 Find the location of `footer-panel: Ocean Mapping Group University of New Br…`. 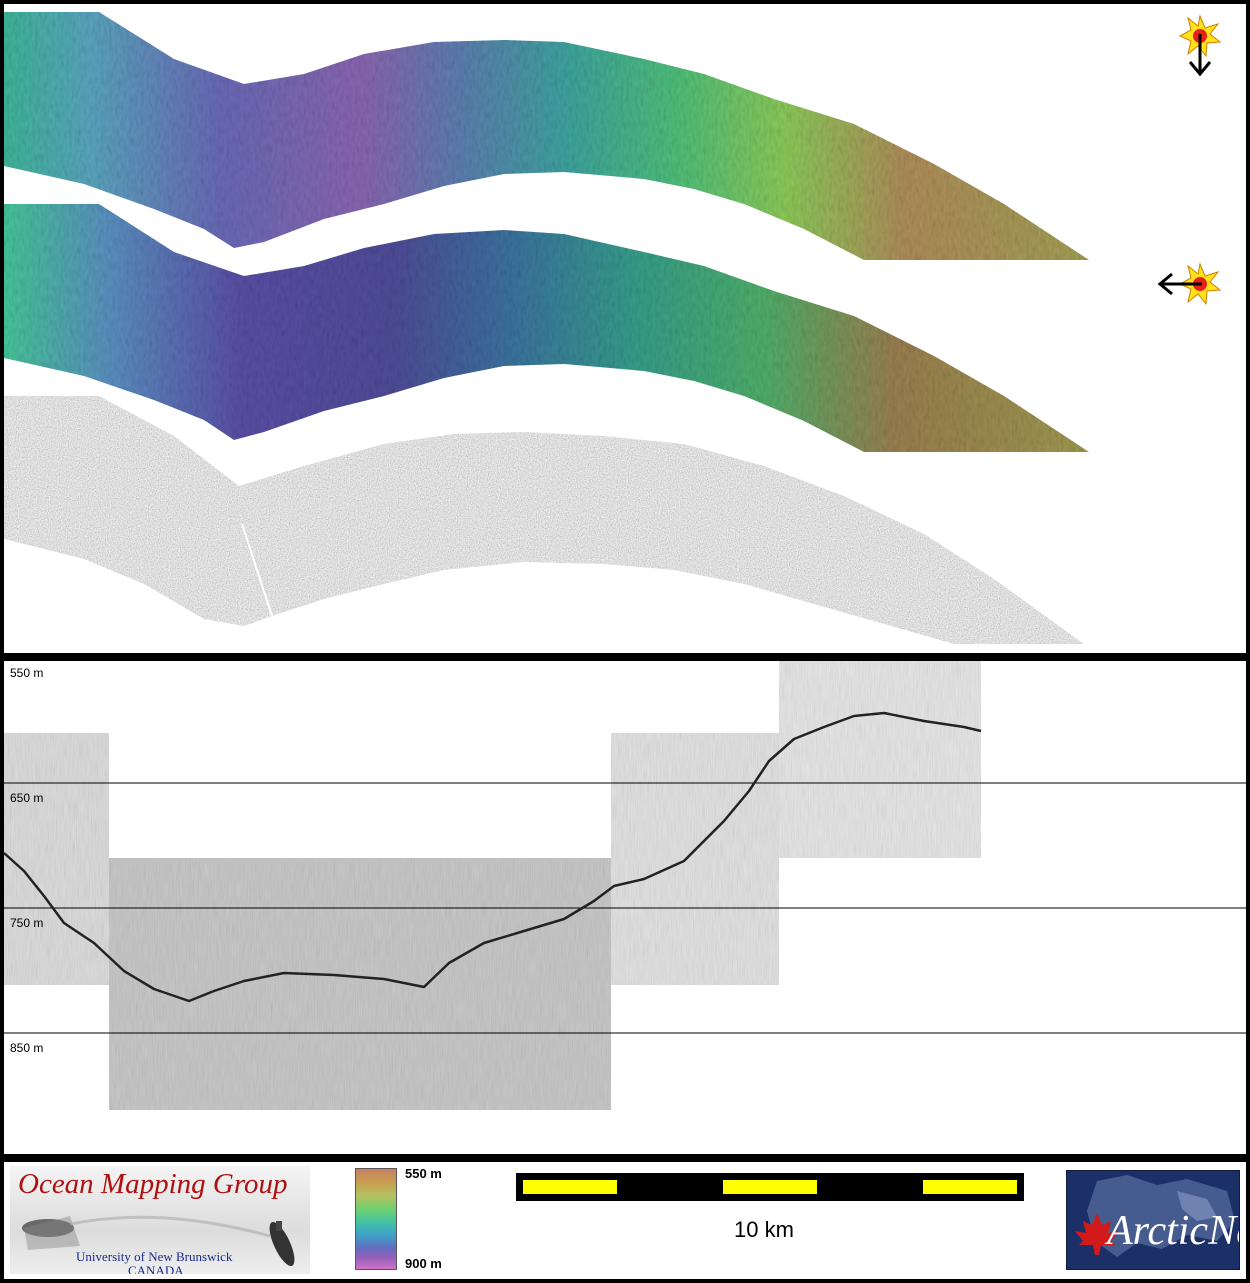

footer-panel: Ocean Mapping Group University of New Br… is located at coordinates (625, 1220).